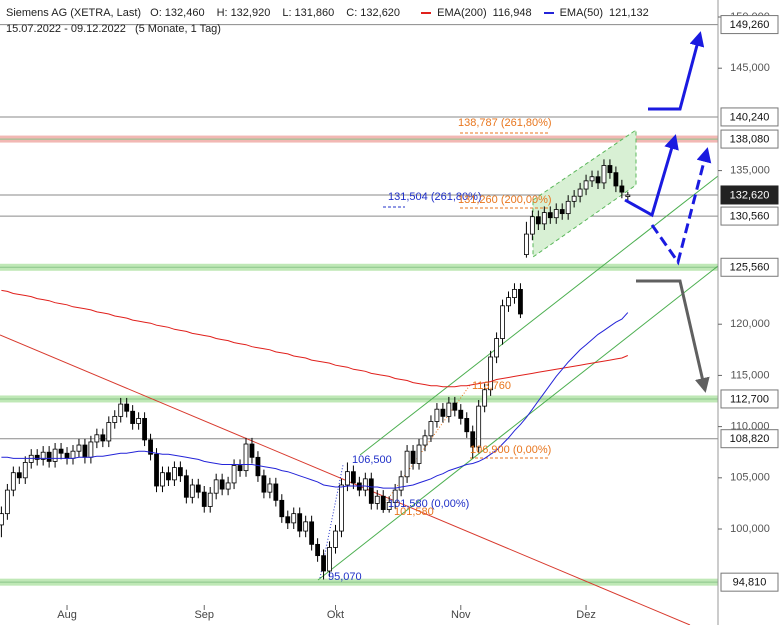 This screenshot has height=625, width=780. What do you see at coordinates (74, 13) in the screenshot?
I see `title: Siemens AG (XETRA, Last)` at bounding box center [74, 13].